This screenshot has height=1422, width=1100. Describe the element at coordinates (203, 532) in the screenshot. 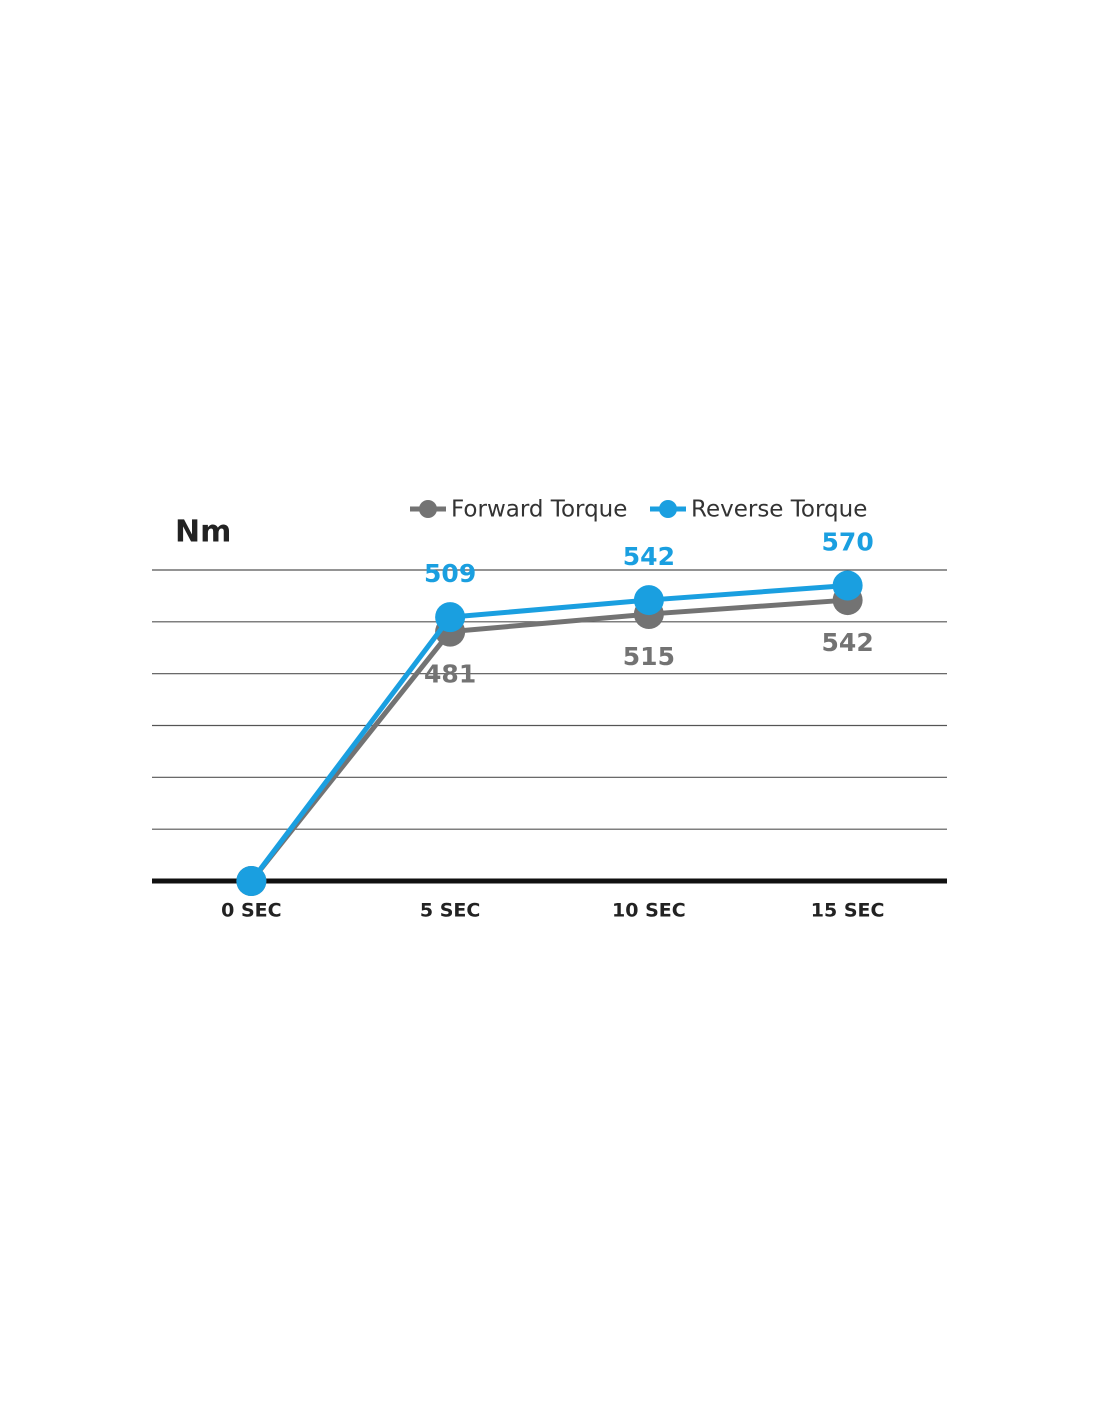

I see `y-axis-label: Nm` at that location.